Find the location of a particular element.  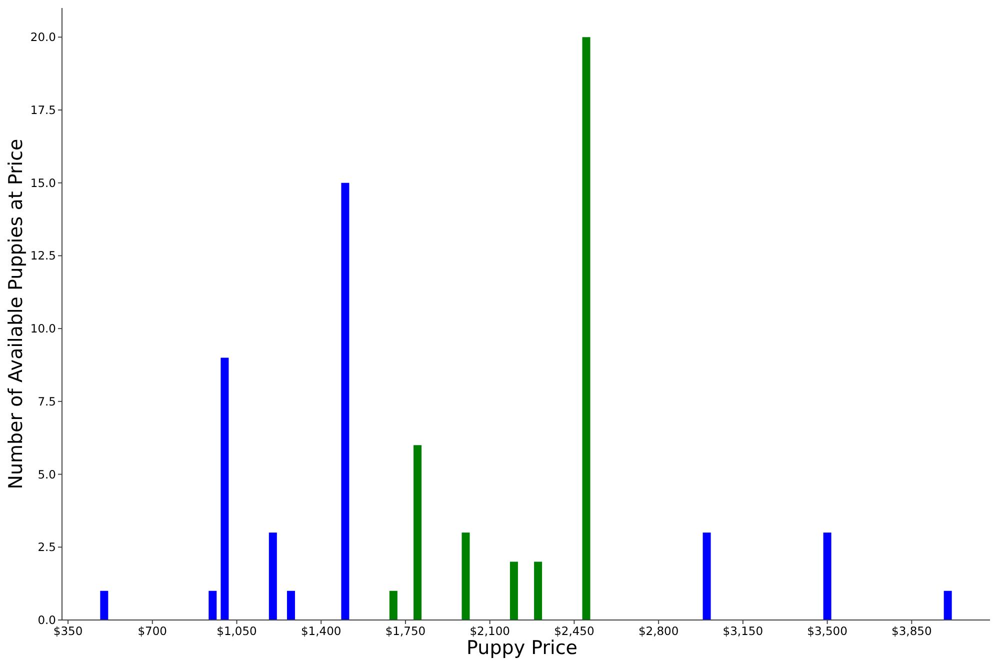

y-tick-label: 7.5 is located at coordinates (47, 401).